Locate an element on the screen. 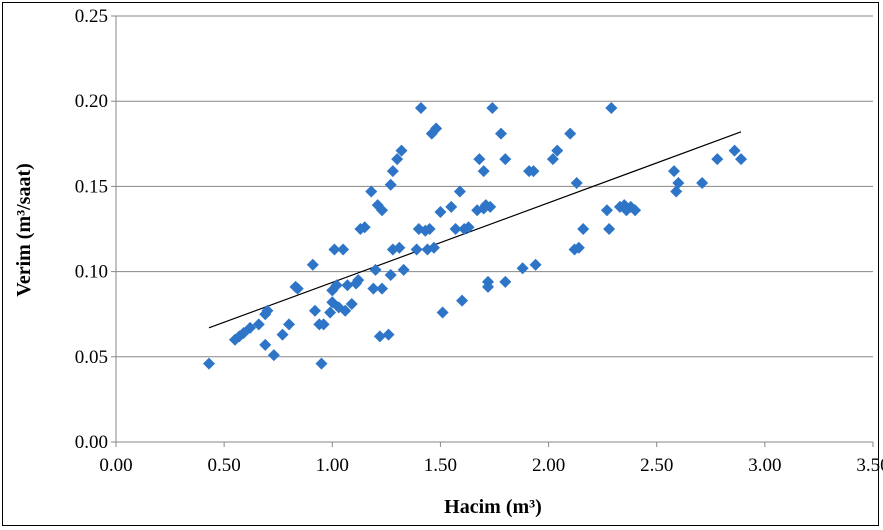  y-tick-label: 0.20 is located at coordinates (91, 101).